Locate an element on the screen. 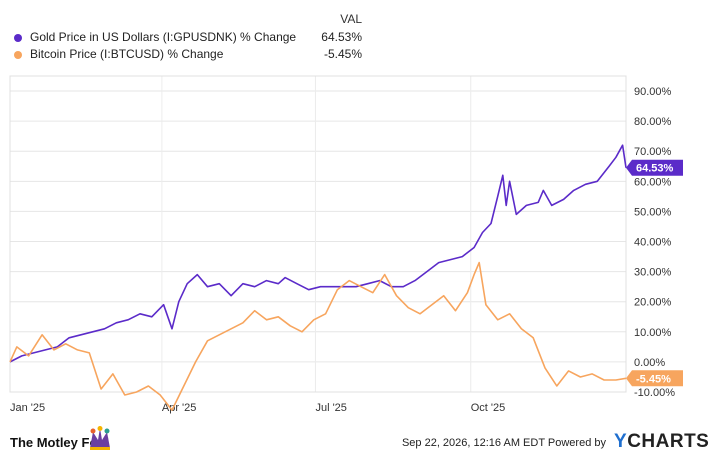 This screenshot has width=720, height=456. x-tick-label: Jan '25 is located at coordinates (27, 408).